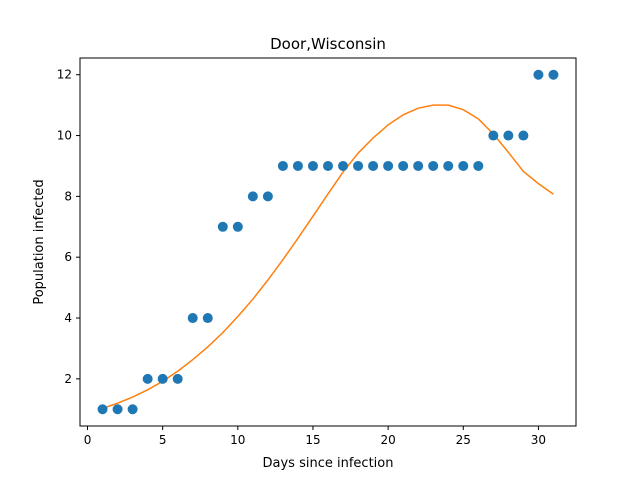 The height and width of the screenshot is (480, 640). Describe the element at coordinates (68, 257) in the screenshot. I see `y-tick-label: 6` at that location.